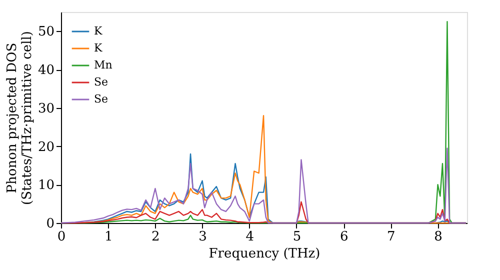 The image size is (500, 280). I want to click on x-tick-label: 8, so click(438, 237).